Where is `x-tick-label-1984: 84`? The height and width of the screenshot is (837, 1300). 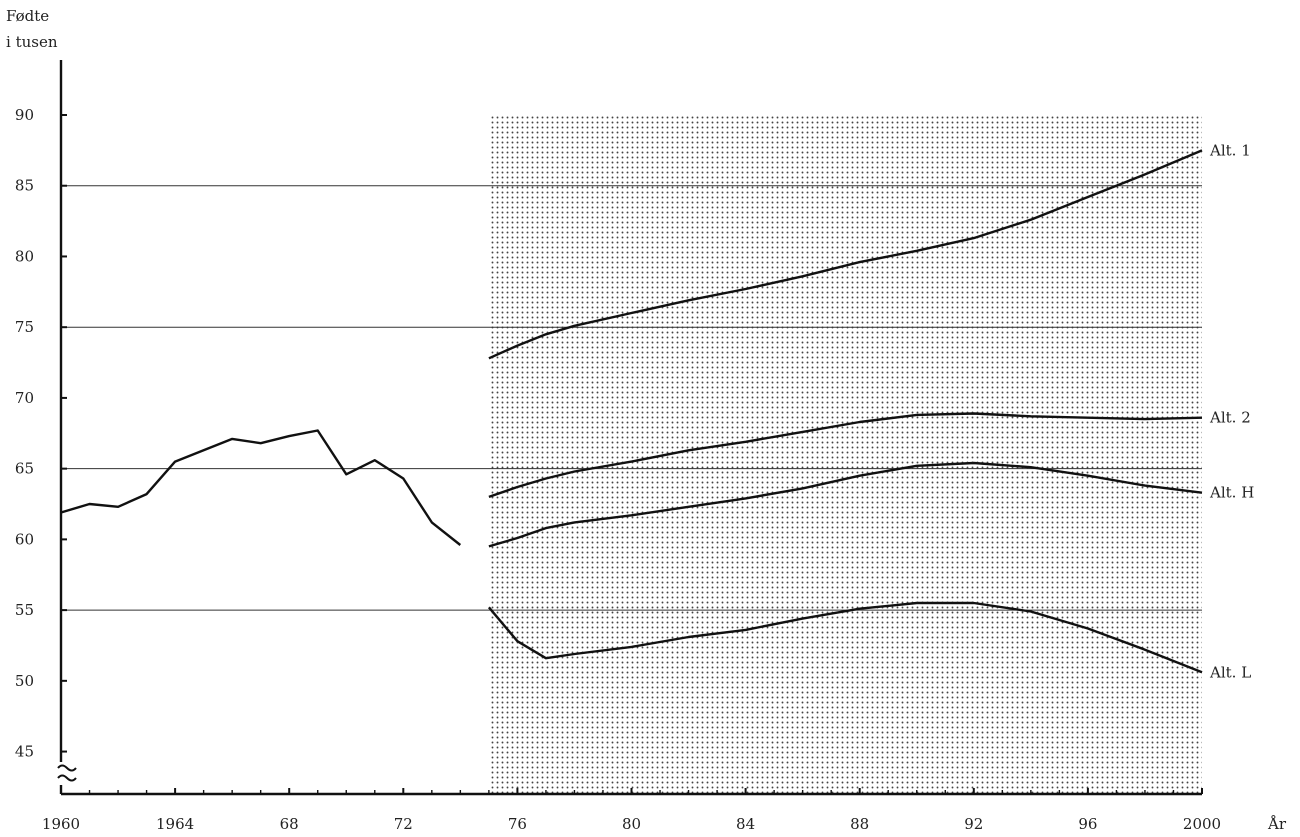
x-tick-label-1984: 84 is located at coordinates (745, 824).